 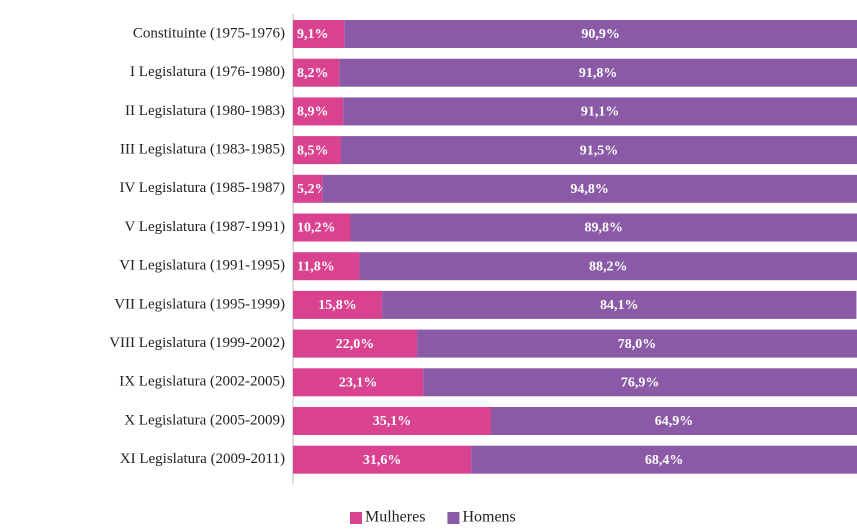 I want to click on y-tick-label: X Legislatura (2005-2009), so click(x=204, y=420).